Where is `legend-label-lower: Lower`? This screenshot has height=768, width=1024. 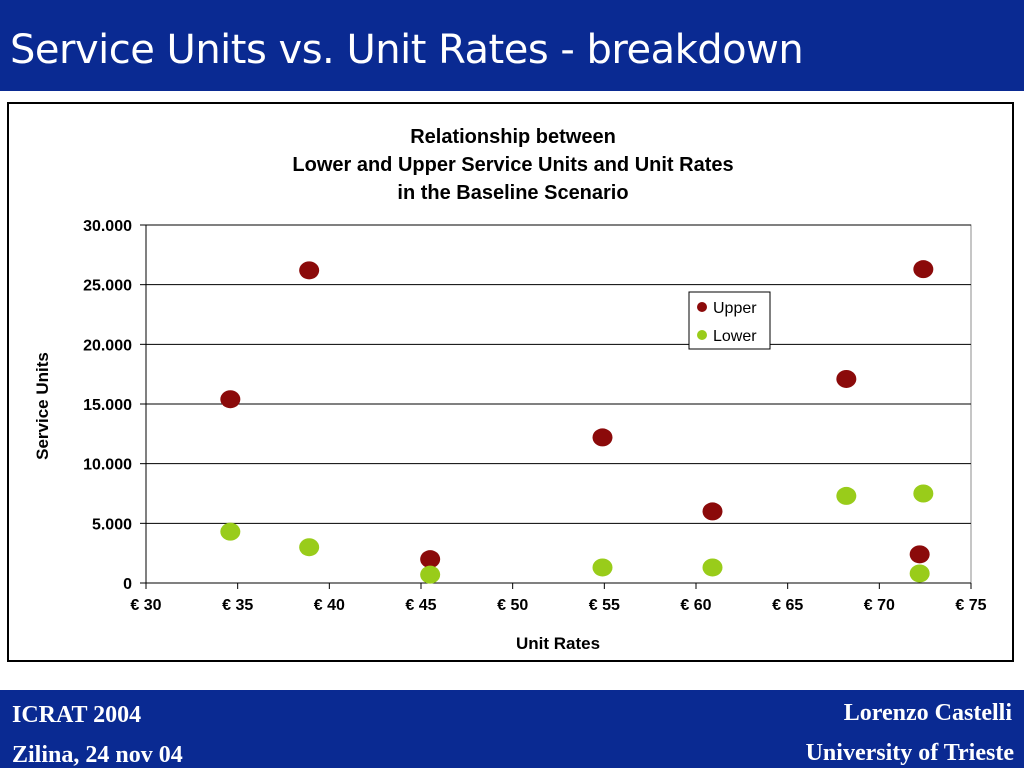 legend-label-lower: Lower is located at coordinates (735, 336).